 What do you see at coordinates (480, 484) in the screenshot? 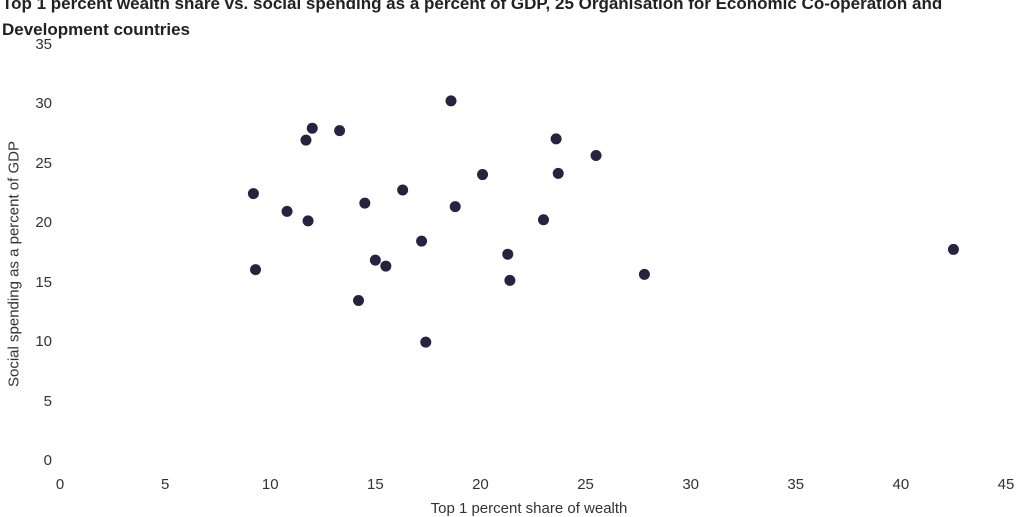
I see `x-tick-label: 20` at bounding box center [480, 484].